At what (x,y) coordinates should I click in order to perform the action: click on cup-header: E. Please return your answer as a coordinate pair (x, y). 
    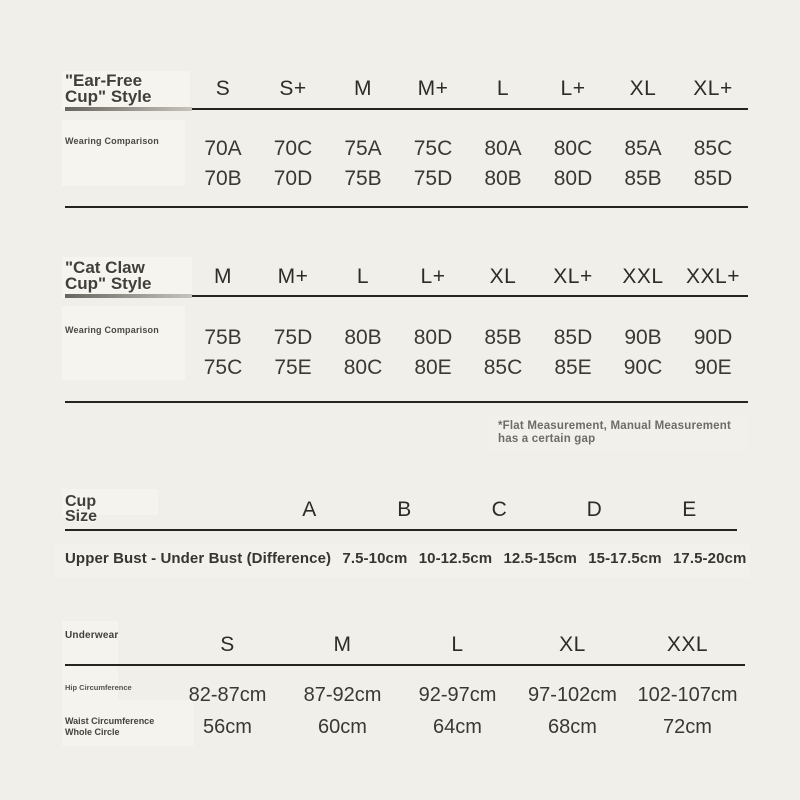
    Looking at the image, I should click on (689, 509).